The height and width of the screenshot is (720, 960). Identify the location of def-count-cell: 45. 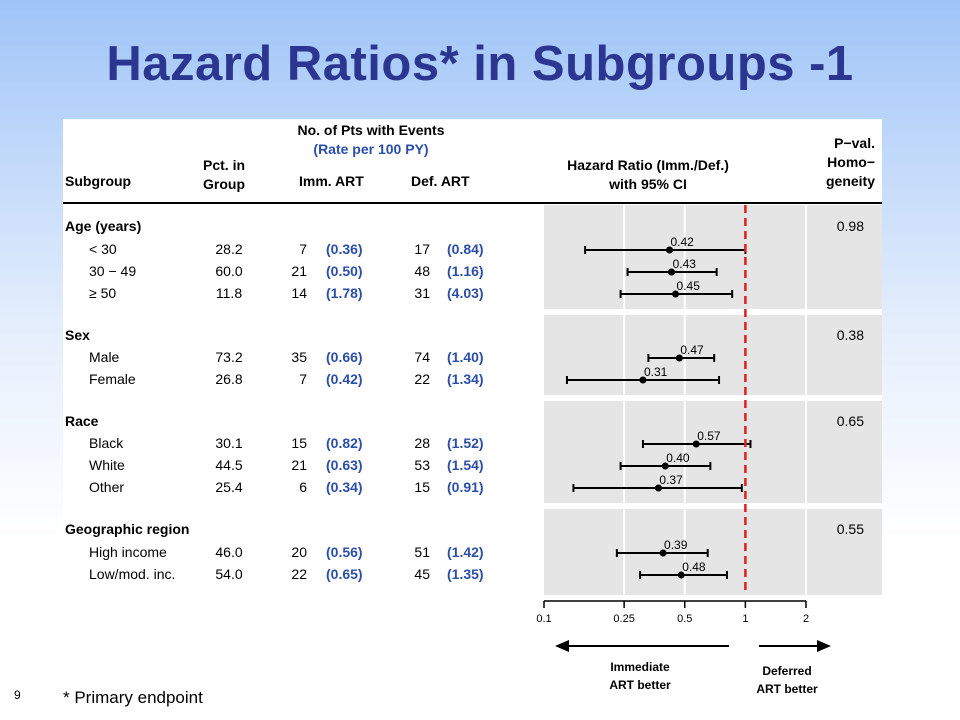
(422, 574).